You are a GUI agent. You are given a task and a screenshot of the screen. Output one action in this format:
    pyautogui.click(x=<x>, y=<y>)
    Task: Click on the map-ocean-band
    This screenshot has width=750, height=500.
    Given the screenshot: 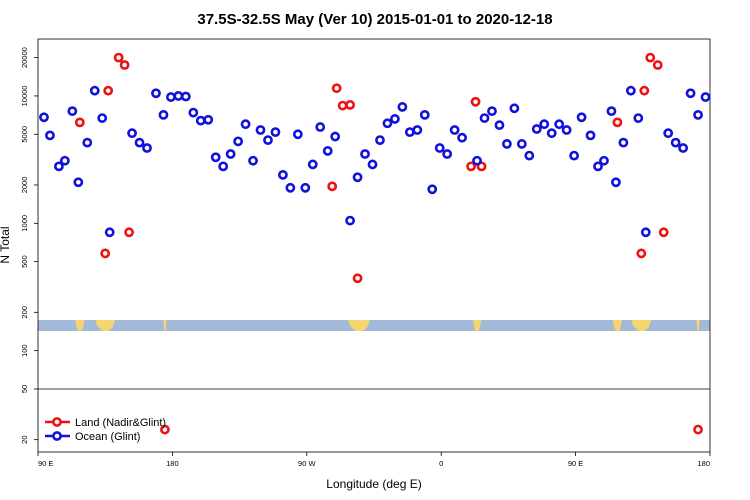 What is the action you would take?
    pyautogui.click(x=374, y=325)
    